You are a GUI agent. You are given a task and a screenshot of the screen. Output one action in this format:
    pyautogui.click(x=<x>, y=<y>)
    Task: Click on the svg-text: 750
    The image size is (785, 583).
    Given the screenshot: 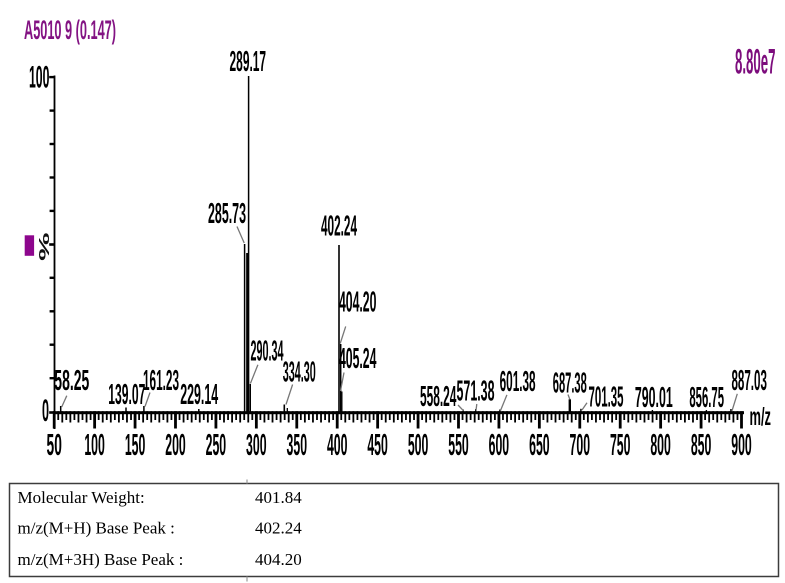 What is the action you would take?
    pyautogui.click(x=620, y=444)
    